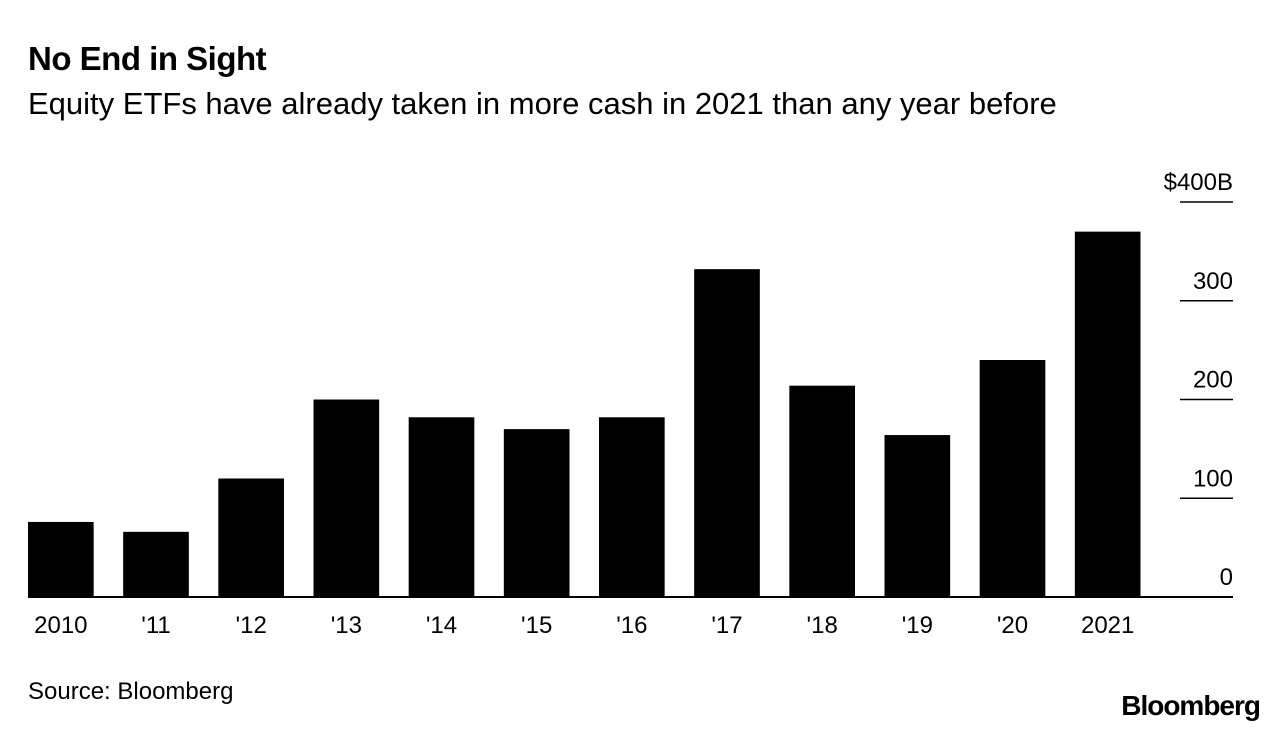 The width and height of the screenshot is (1288, 732). Describe the element at coordinates (251, 625) in the screenshot. I see `x-tick-label-2: '12` at that location.